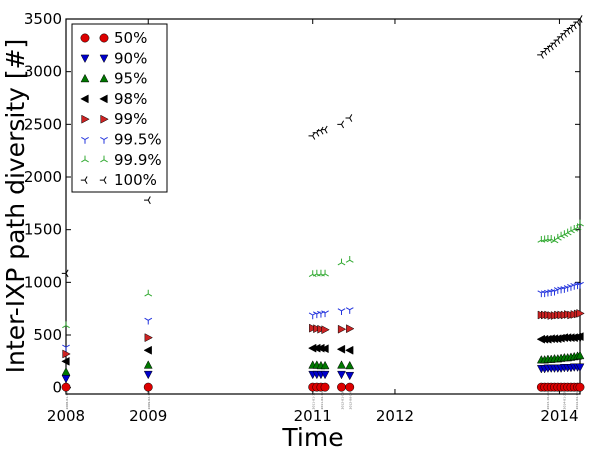 The height and width of the screenshot is (449, 598). I want to click on legend-box, so click(119, 108).